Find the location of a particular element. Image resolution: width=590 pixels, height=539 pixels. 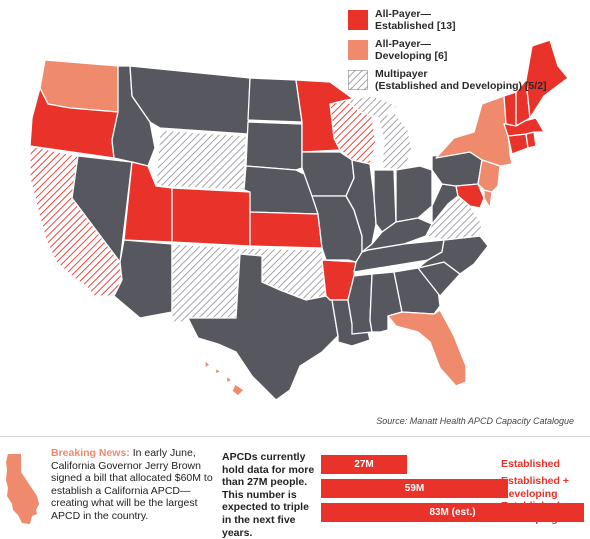

state-hi is located at coordinates (224, 378).